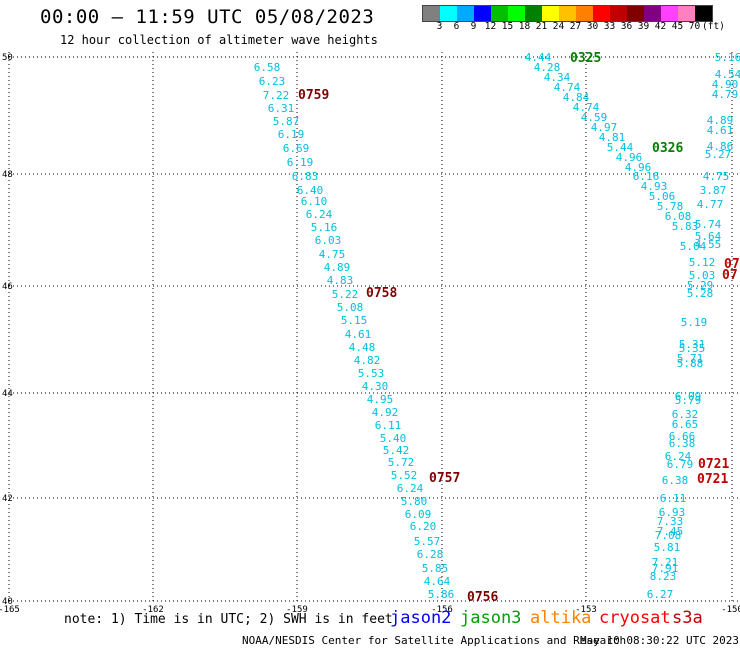 The height and width of the screenshot is (650, 740). I want to click on wave-height-value: 6.40, so click(310, 190).